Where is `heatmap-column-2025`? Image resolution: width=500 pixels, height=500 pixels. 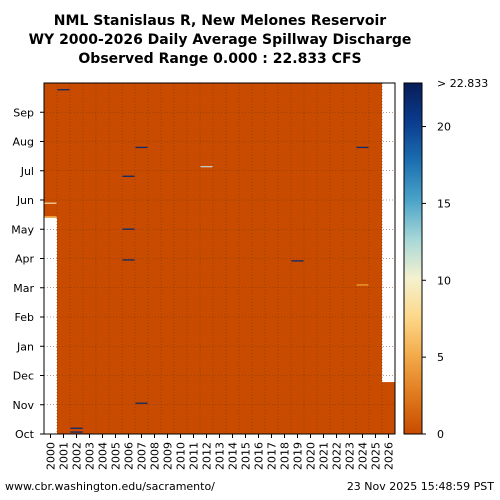 heatmap-column-2025 is located at coordinates (376, 258).